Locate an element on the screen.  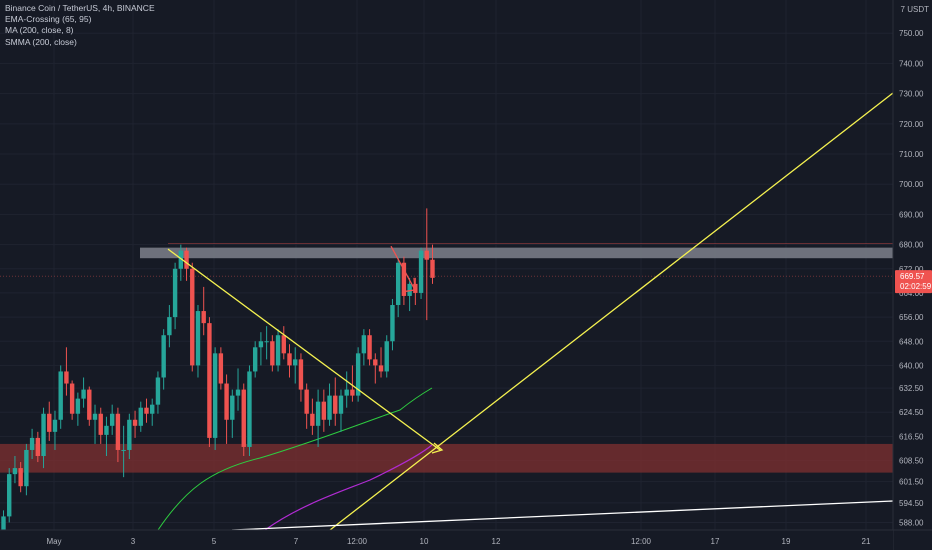
time-tick-label: 12:00 is located at coordinates (357, 541).